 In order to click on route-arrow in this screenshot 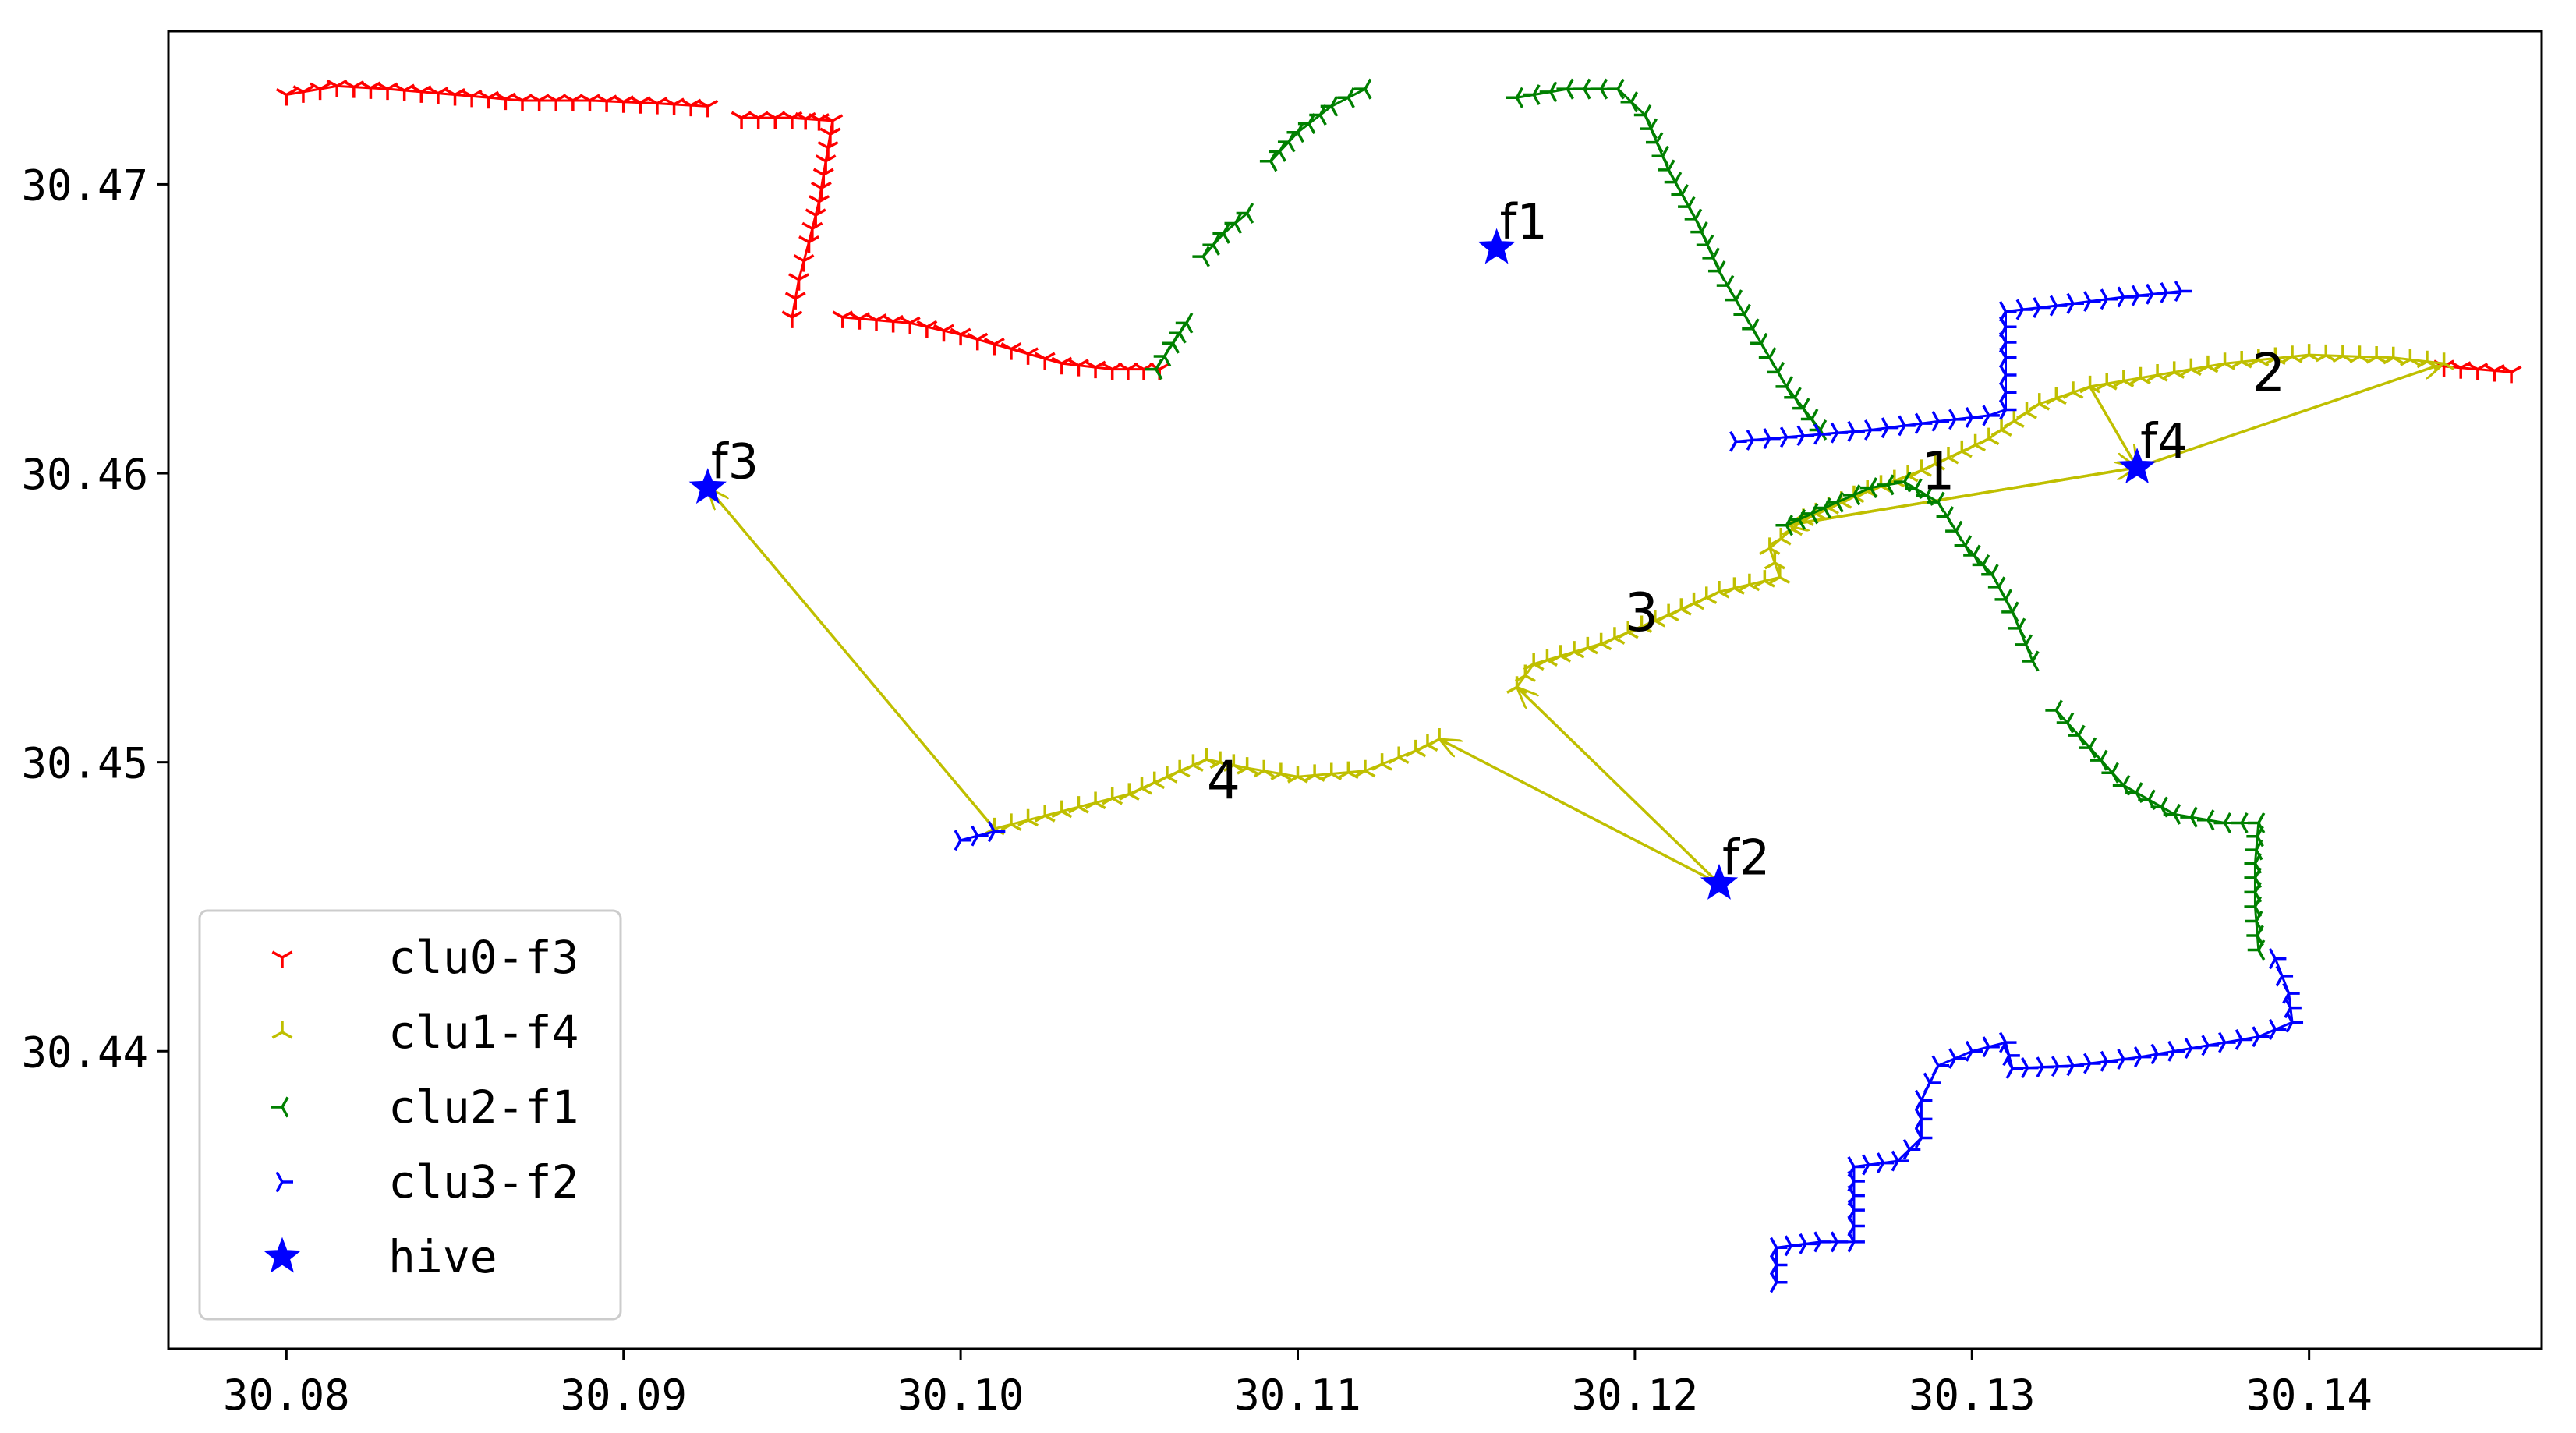, I will do `click(2113, 426)`.